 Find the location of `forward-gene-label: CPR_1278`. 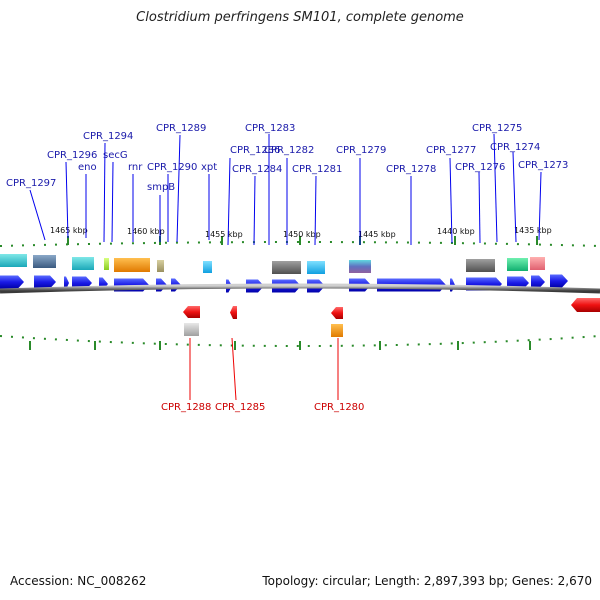

forward-gene-label: CPR_1278 is located at coordinates (411, 169).